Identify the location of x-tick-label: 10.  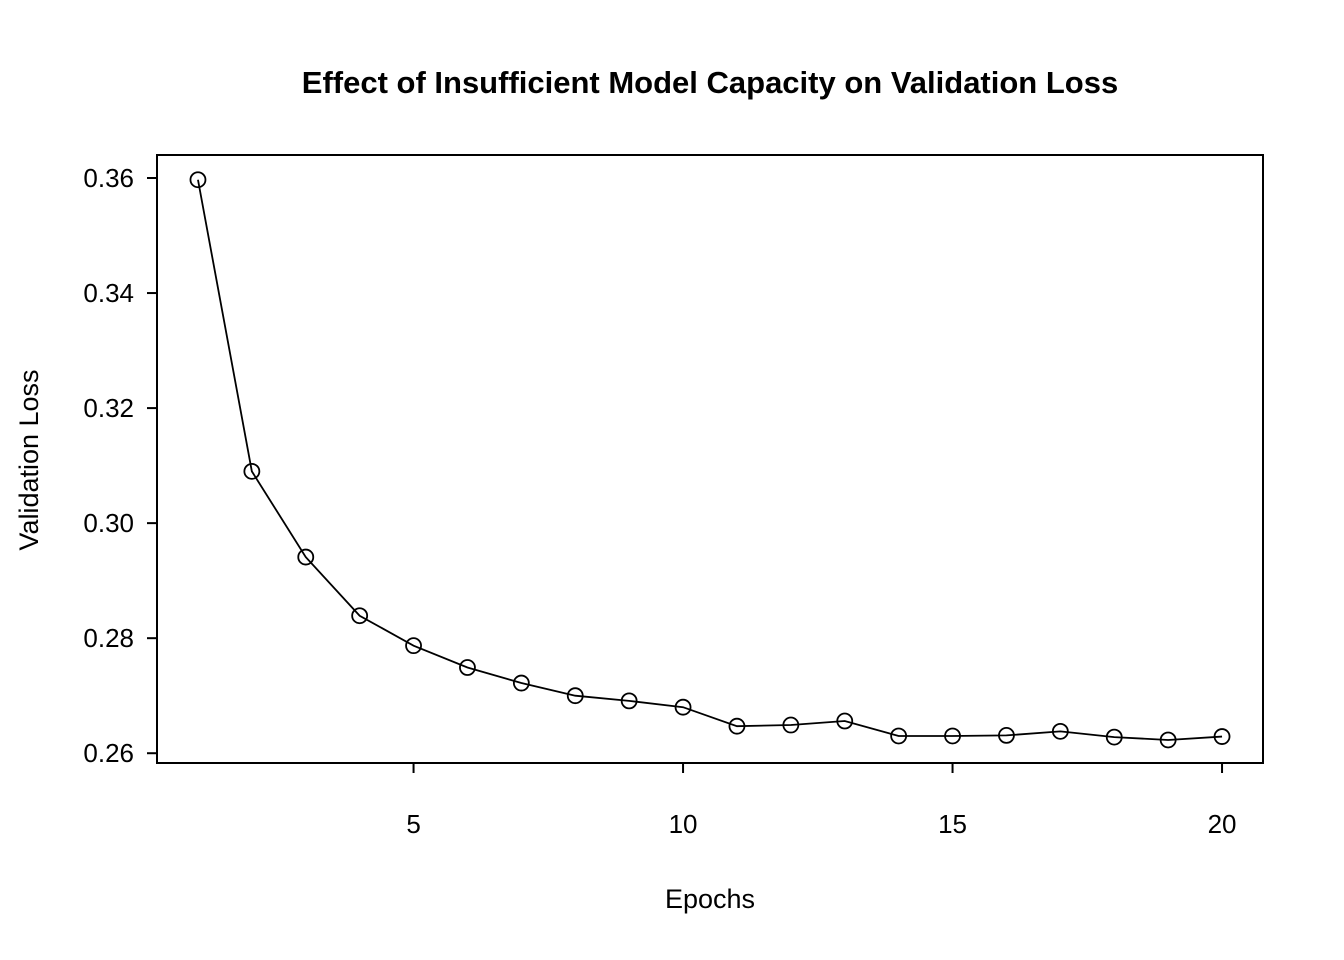
(683, 824).